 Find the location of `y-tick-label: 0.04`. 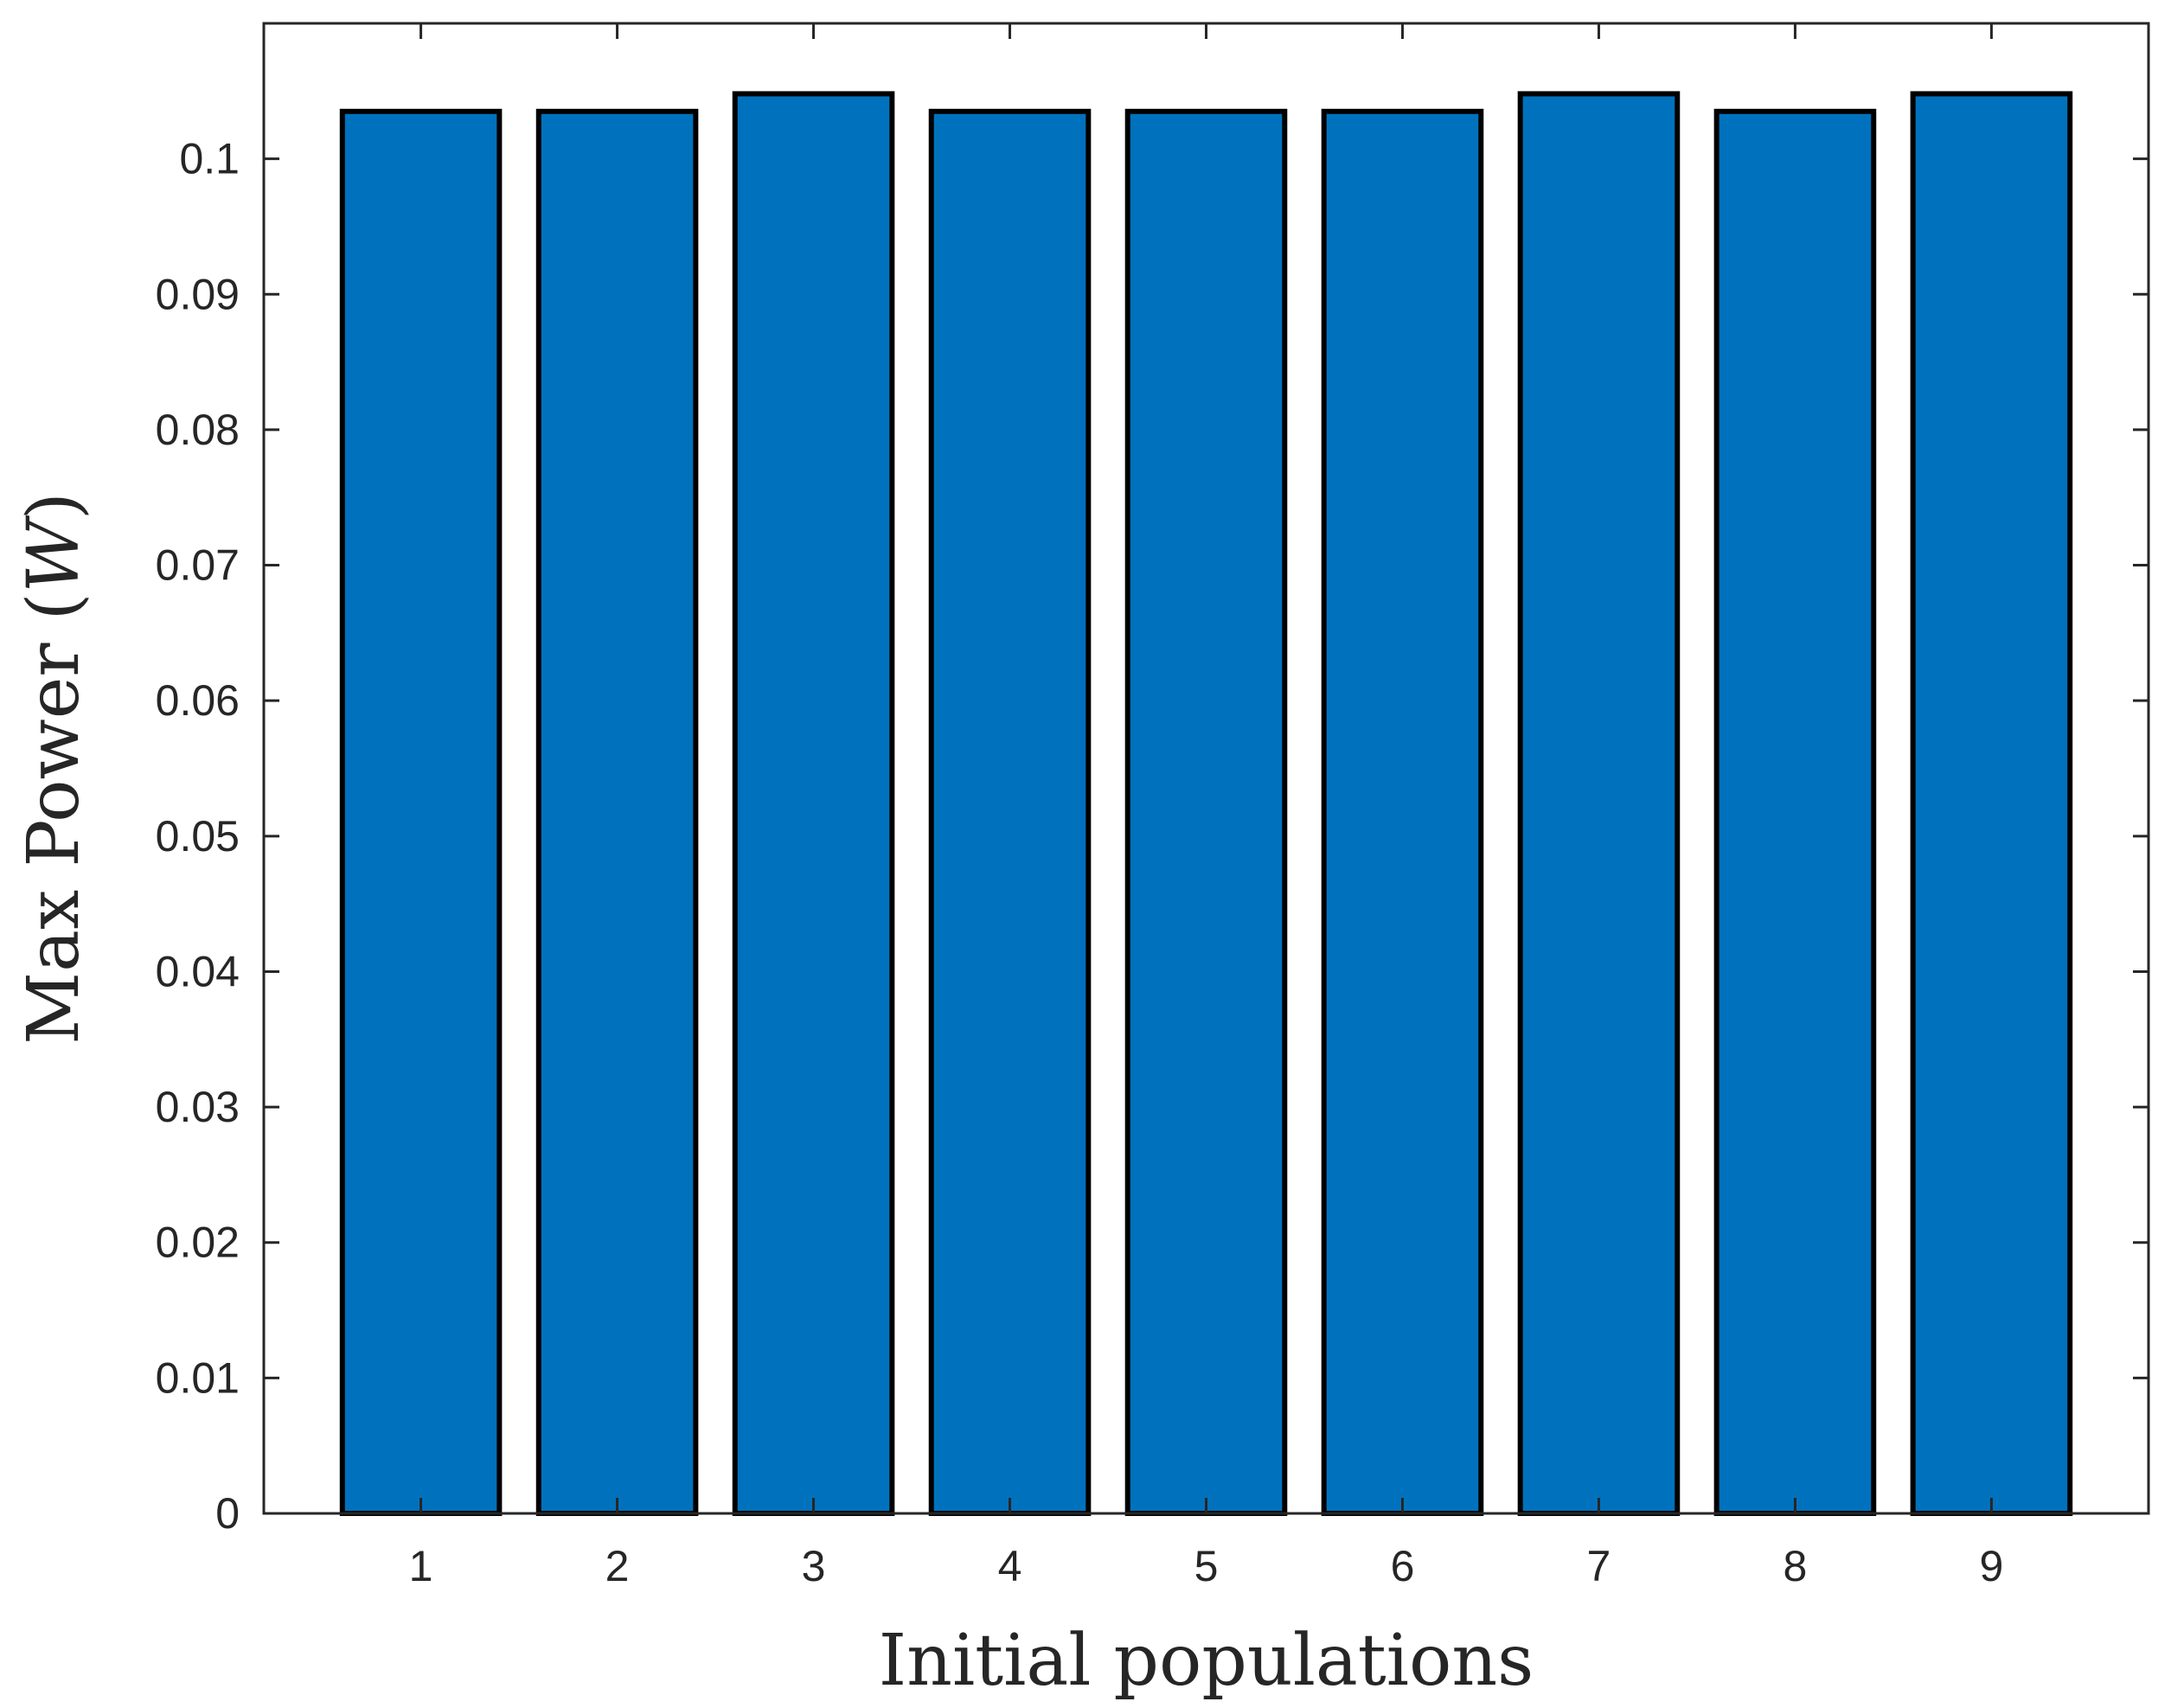

y-tick-label: 0.04 is located at coordinates (198, 971).